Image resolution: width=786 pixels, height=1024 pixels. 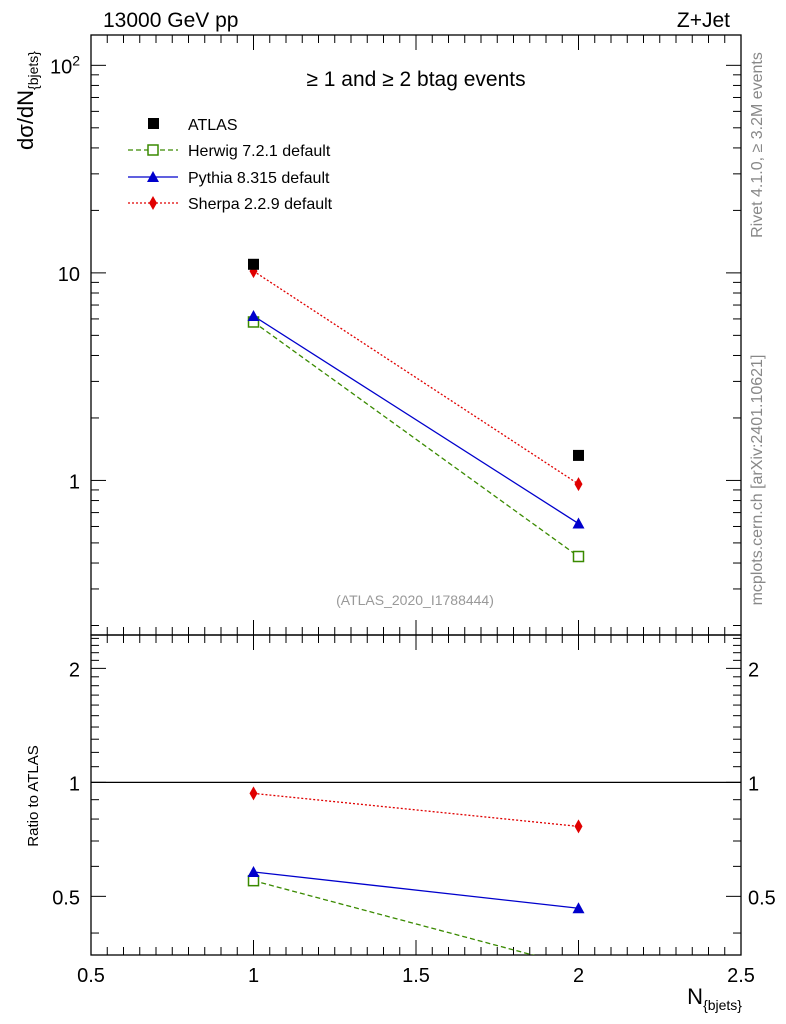 What do you see at coordinates (259, 151) in the screenshot?
I see `legend-label-herwig: Herwig 7.2.1 default` at bounding box center [259, 151].